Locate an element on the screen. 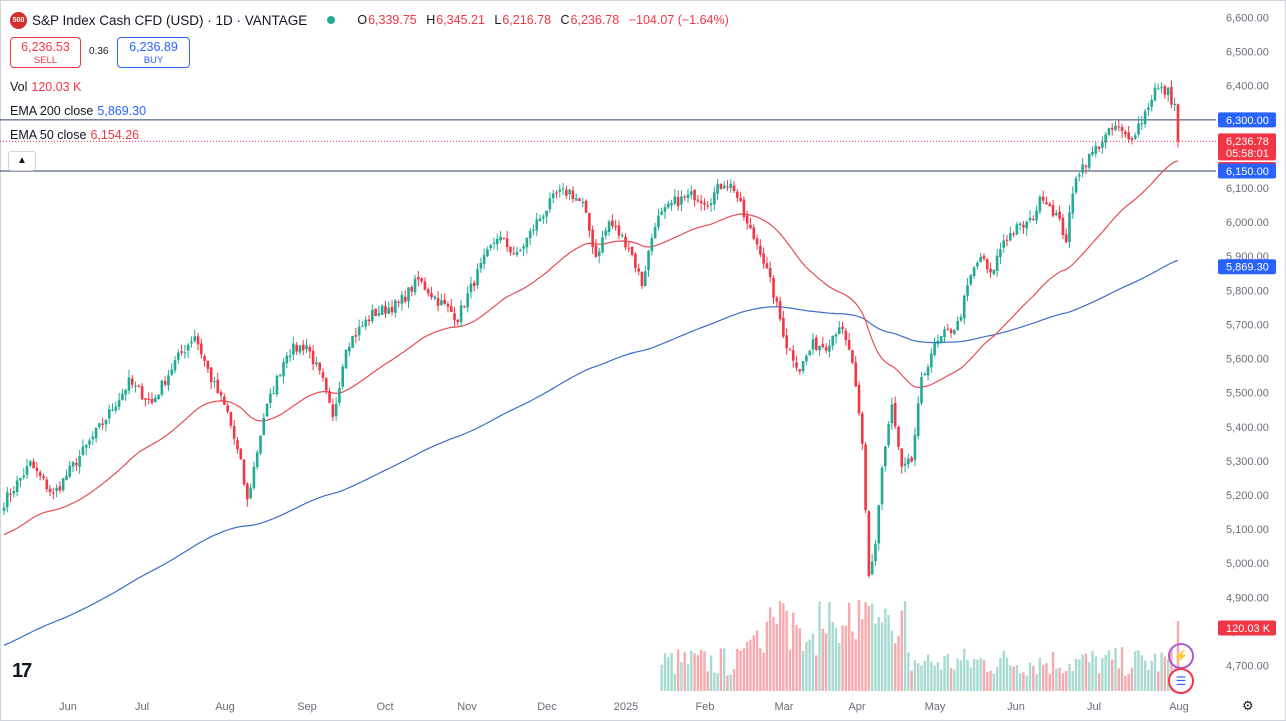  chevron-up-icon: ▲ is located at coordinates (22, 160).